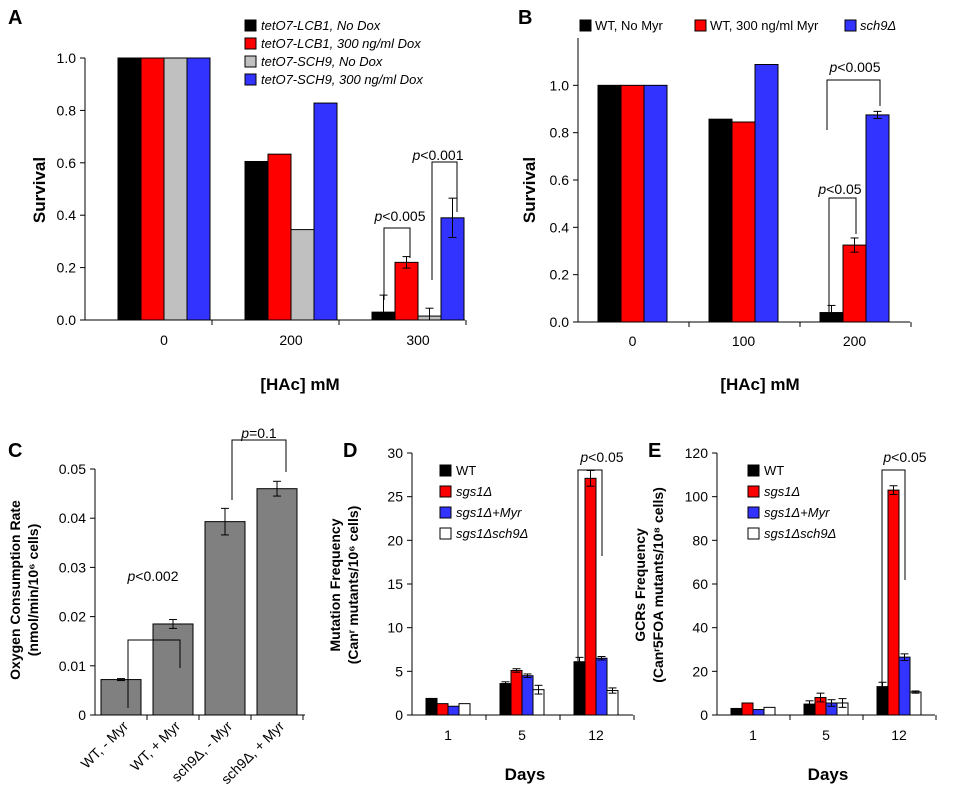  I want to click on y-tick-label: 0.05, so click(72, 469).